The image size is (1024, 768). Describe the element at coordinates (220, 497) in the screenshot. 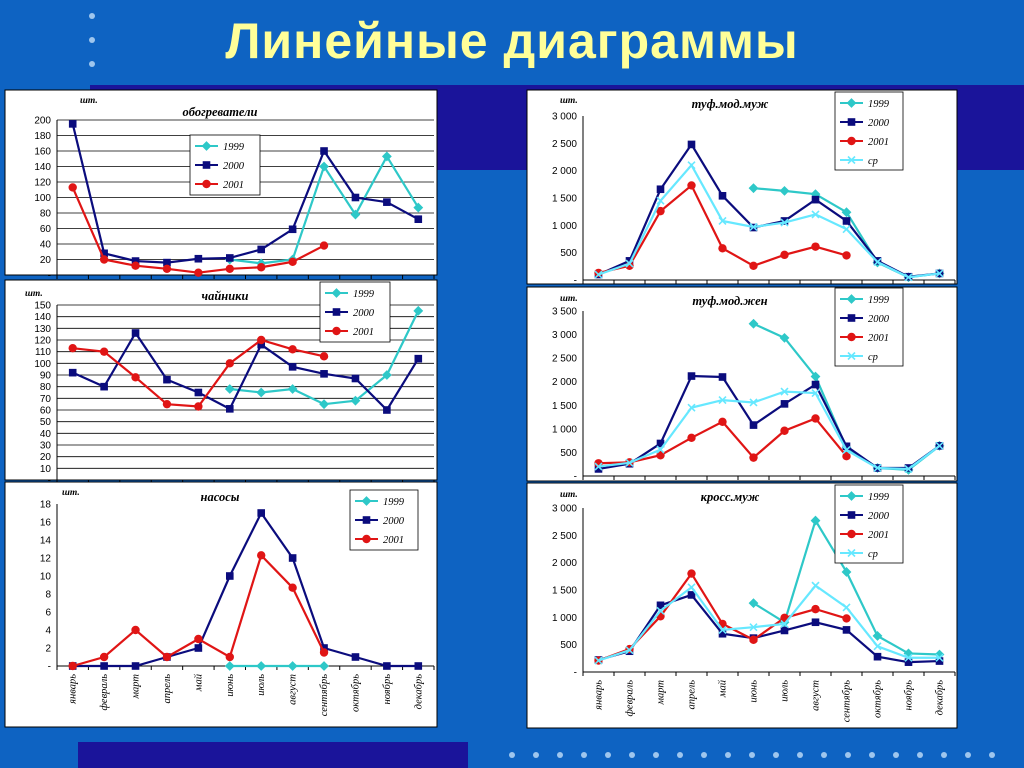

I see `chart-title: насосы` at that location.